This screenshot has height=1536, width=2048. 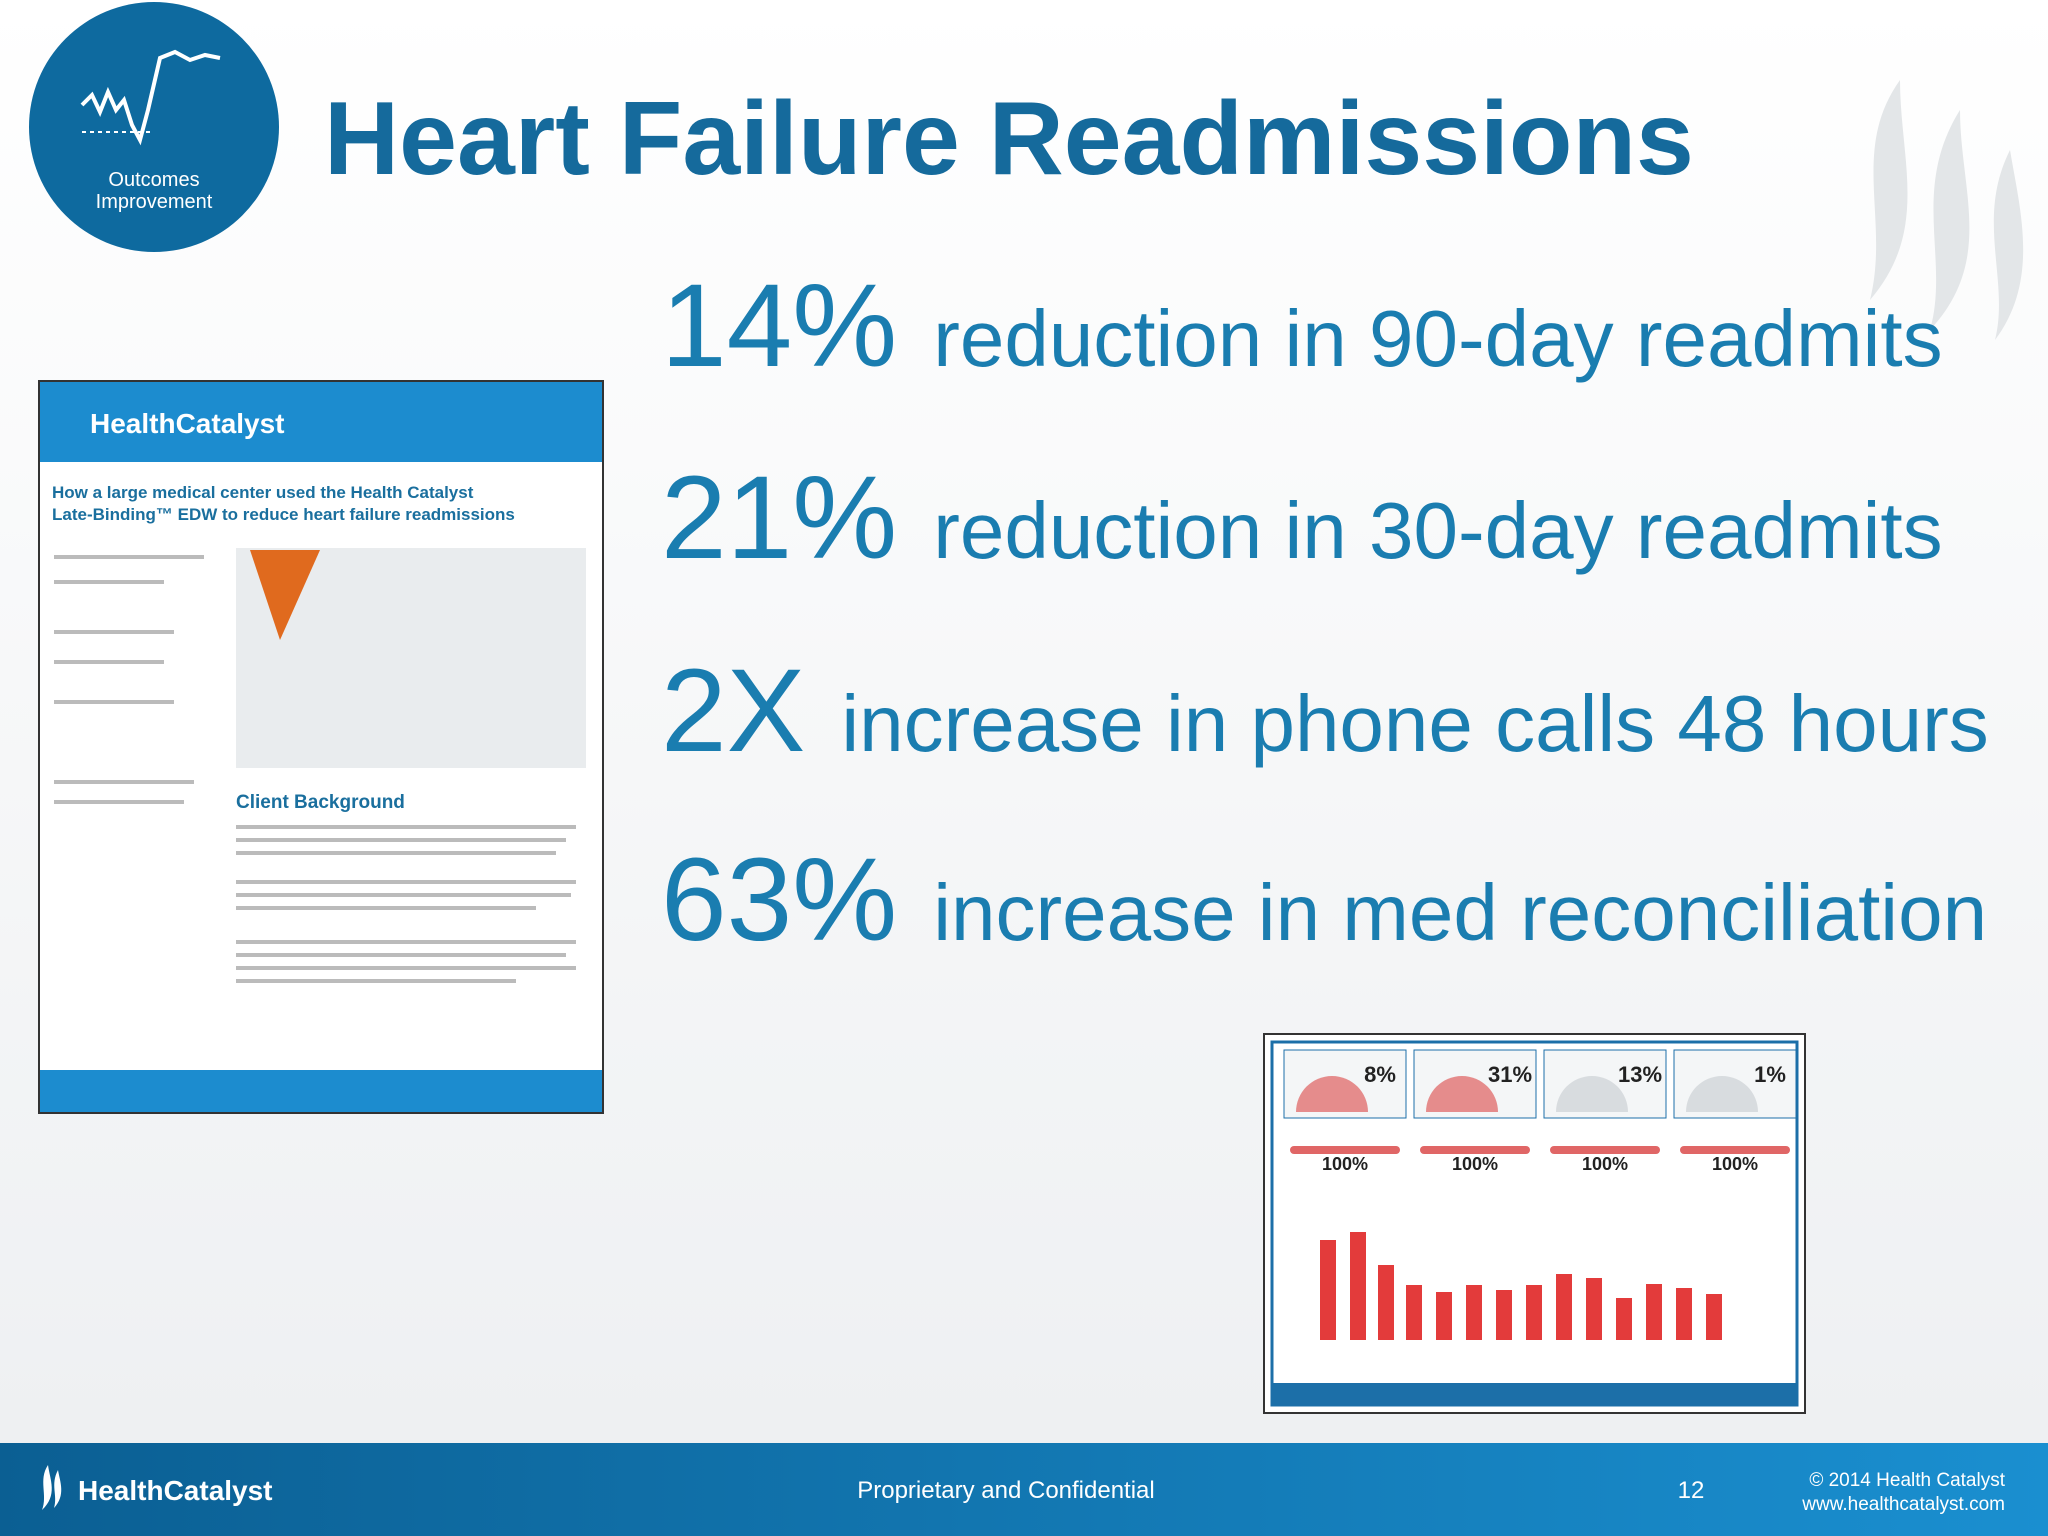 I want to click on footer-logo, so click(x=52, y=1487).